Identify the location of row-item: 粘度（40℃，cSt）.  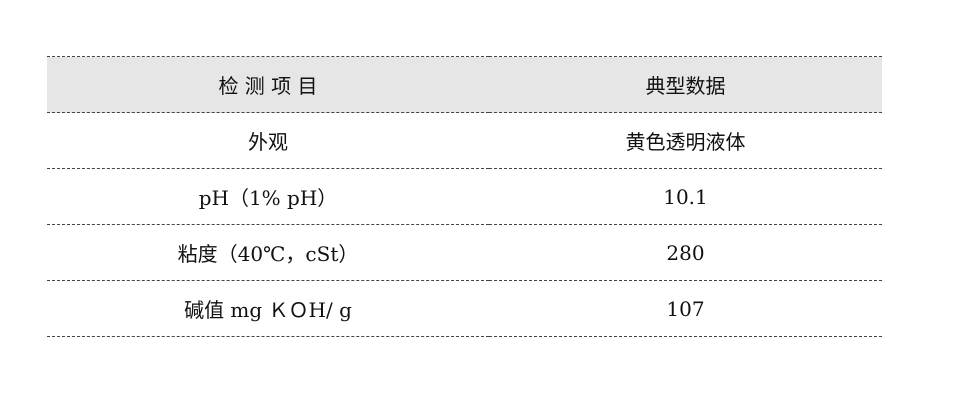
(268, 252).